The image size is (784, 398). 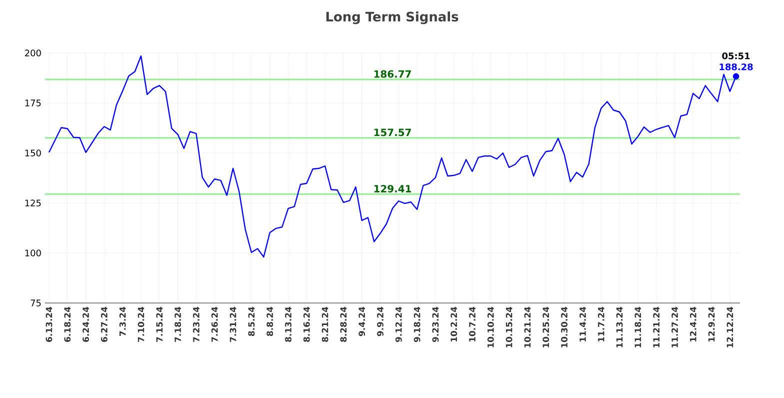 What do you see at coordinates (509, 327) in the screenshot?
I see `x-tick-label: 10.15.24` at bounding box center [509, 327].